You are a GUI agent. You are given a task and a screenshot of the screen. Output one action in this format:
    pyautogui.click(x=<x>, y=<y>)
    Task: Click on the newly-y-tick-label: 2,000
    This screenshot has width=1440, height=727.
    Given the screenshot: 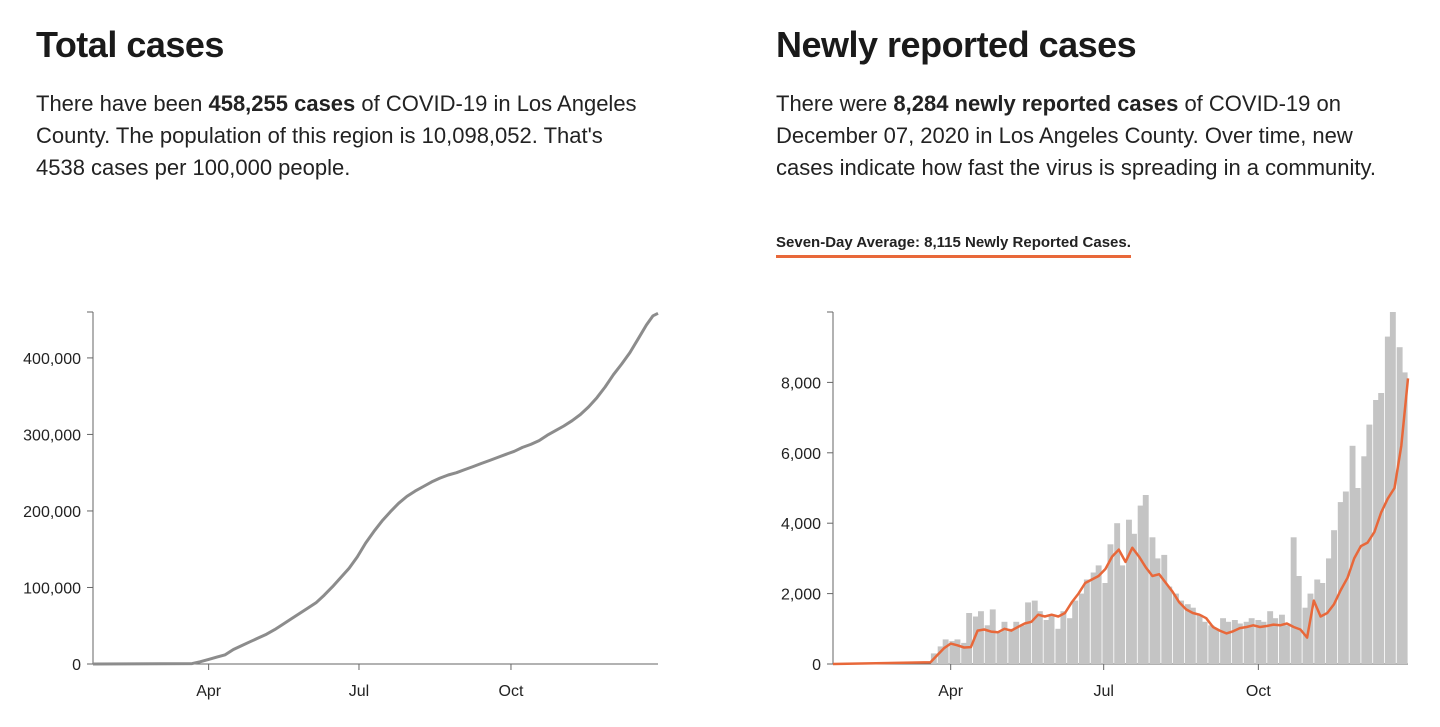 What is the action you would take?
    pyautogui.click(x=801, y=595)
    